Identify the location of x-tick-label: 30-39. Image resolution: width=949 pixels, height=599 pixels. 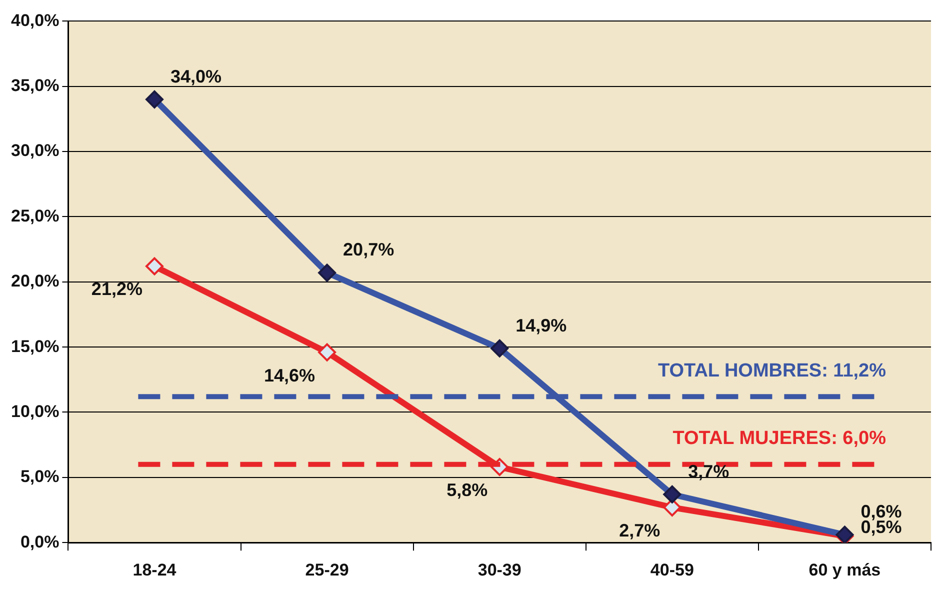
(500, 570).